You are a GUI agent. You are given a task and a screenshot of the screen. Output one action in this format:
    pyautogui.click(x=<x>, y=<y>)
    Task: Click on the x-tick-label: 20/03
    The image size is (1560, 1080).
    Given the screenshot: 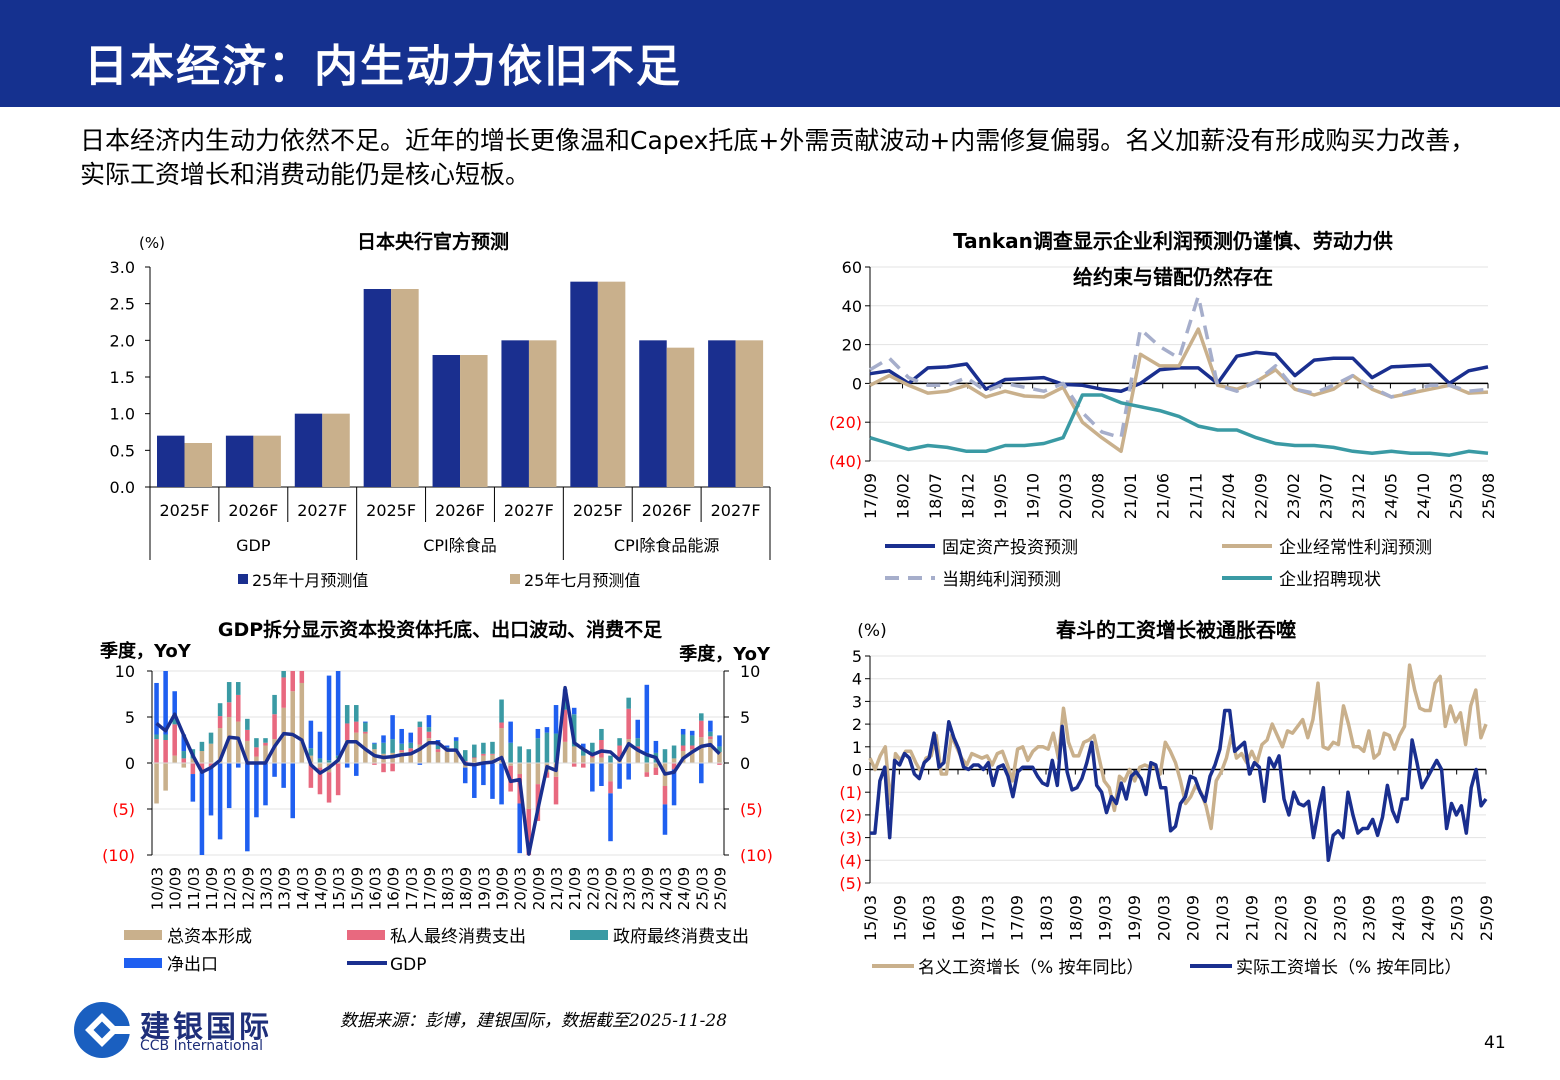 What is the action you would take?
    pyautogui.click(x=1065, y=496)
    